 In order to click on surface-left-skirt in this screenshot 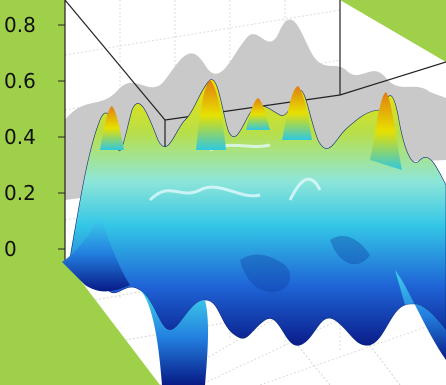, I will do `click(96, 253)`.